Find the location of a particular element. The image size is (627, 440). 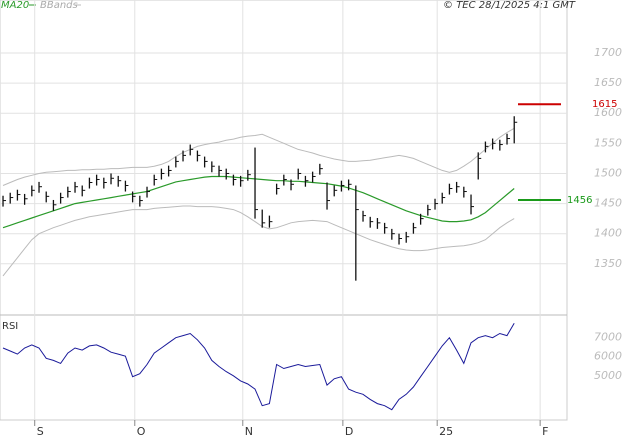

source: © TEC 28/1/2025 4:1 GMT is located at coordinates (509, 5).